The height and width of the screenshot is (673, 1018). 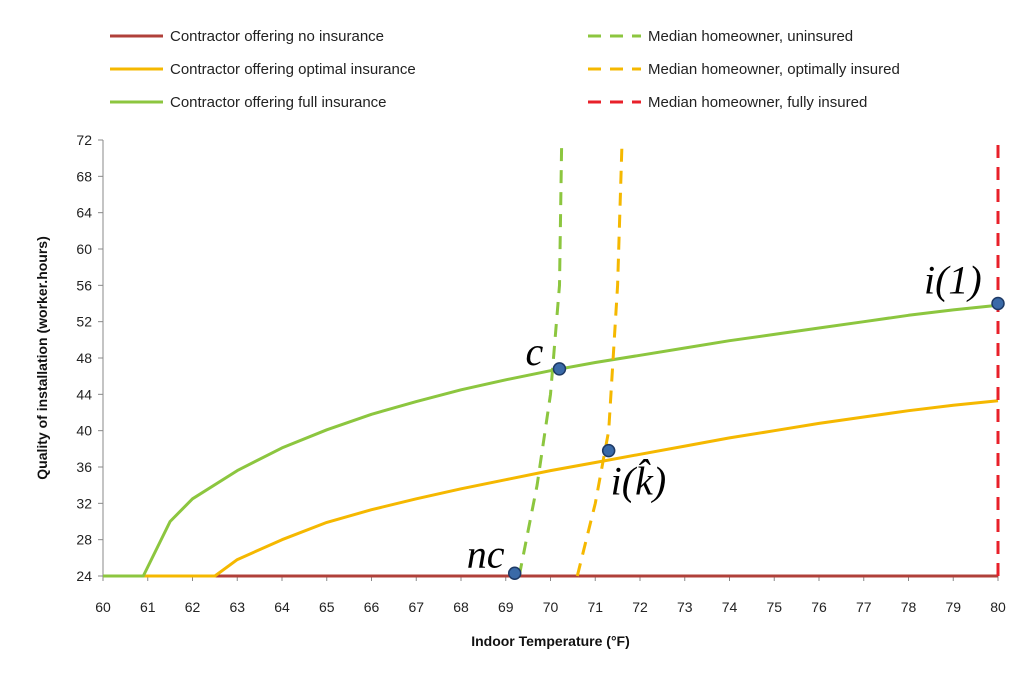 I want to click on y-tick-label: 44, so click(x=84, y=394).